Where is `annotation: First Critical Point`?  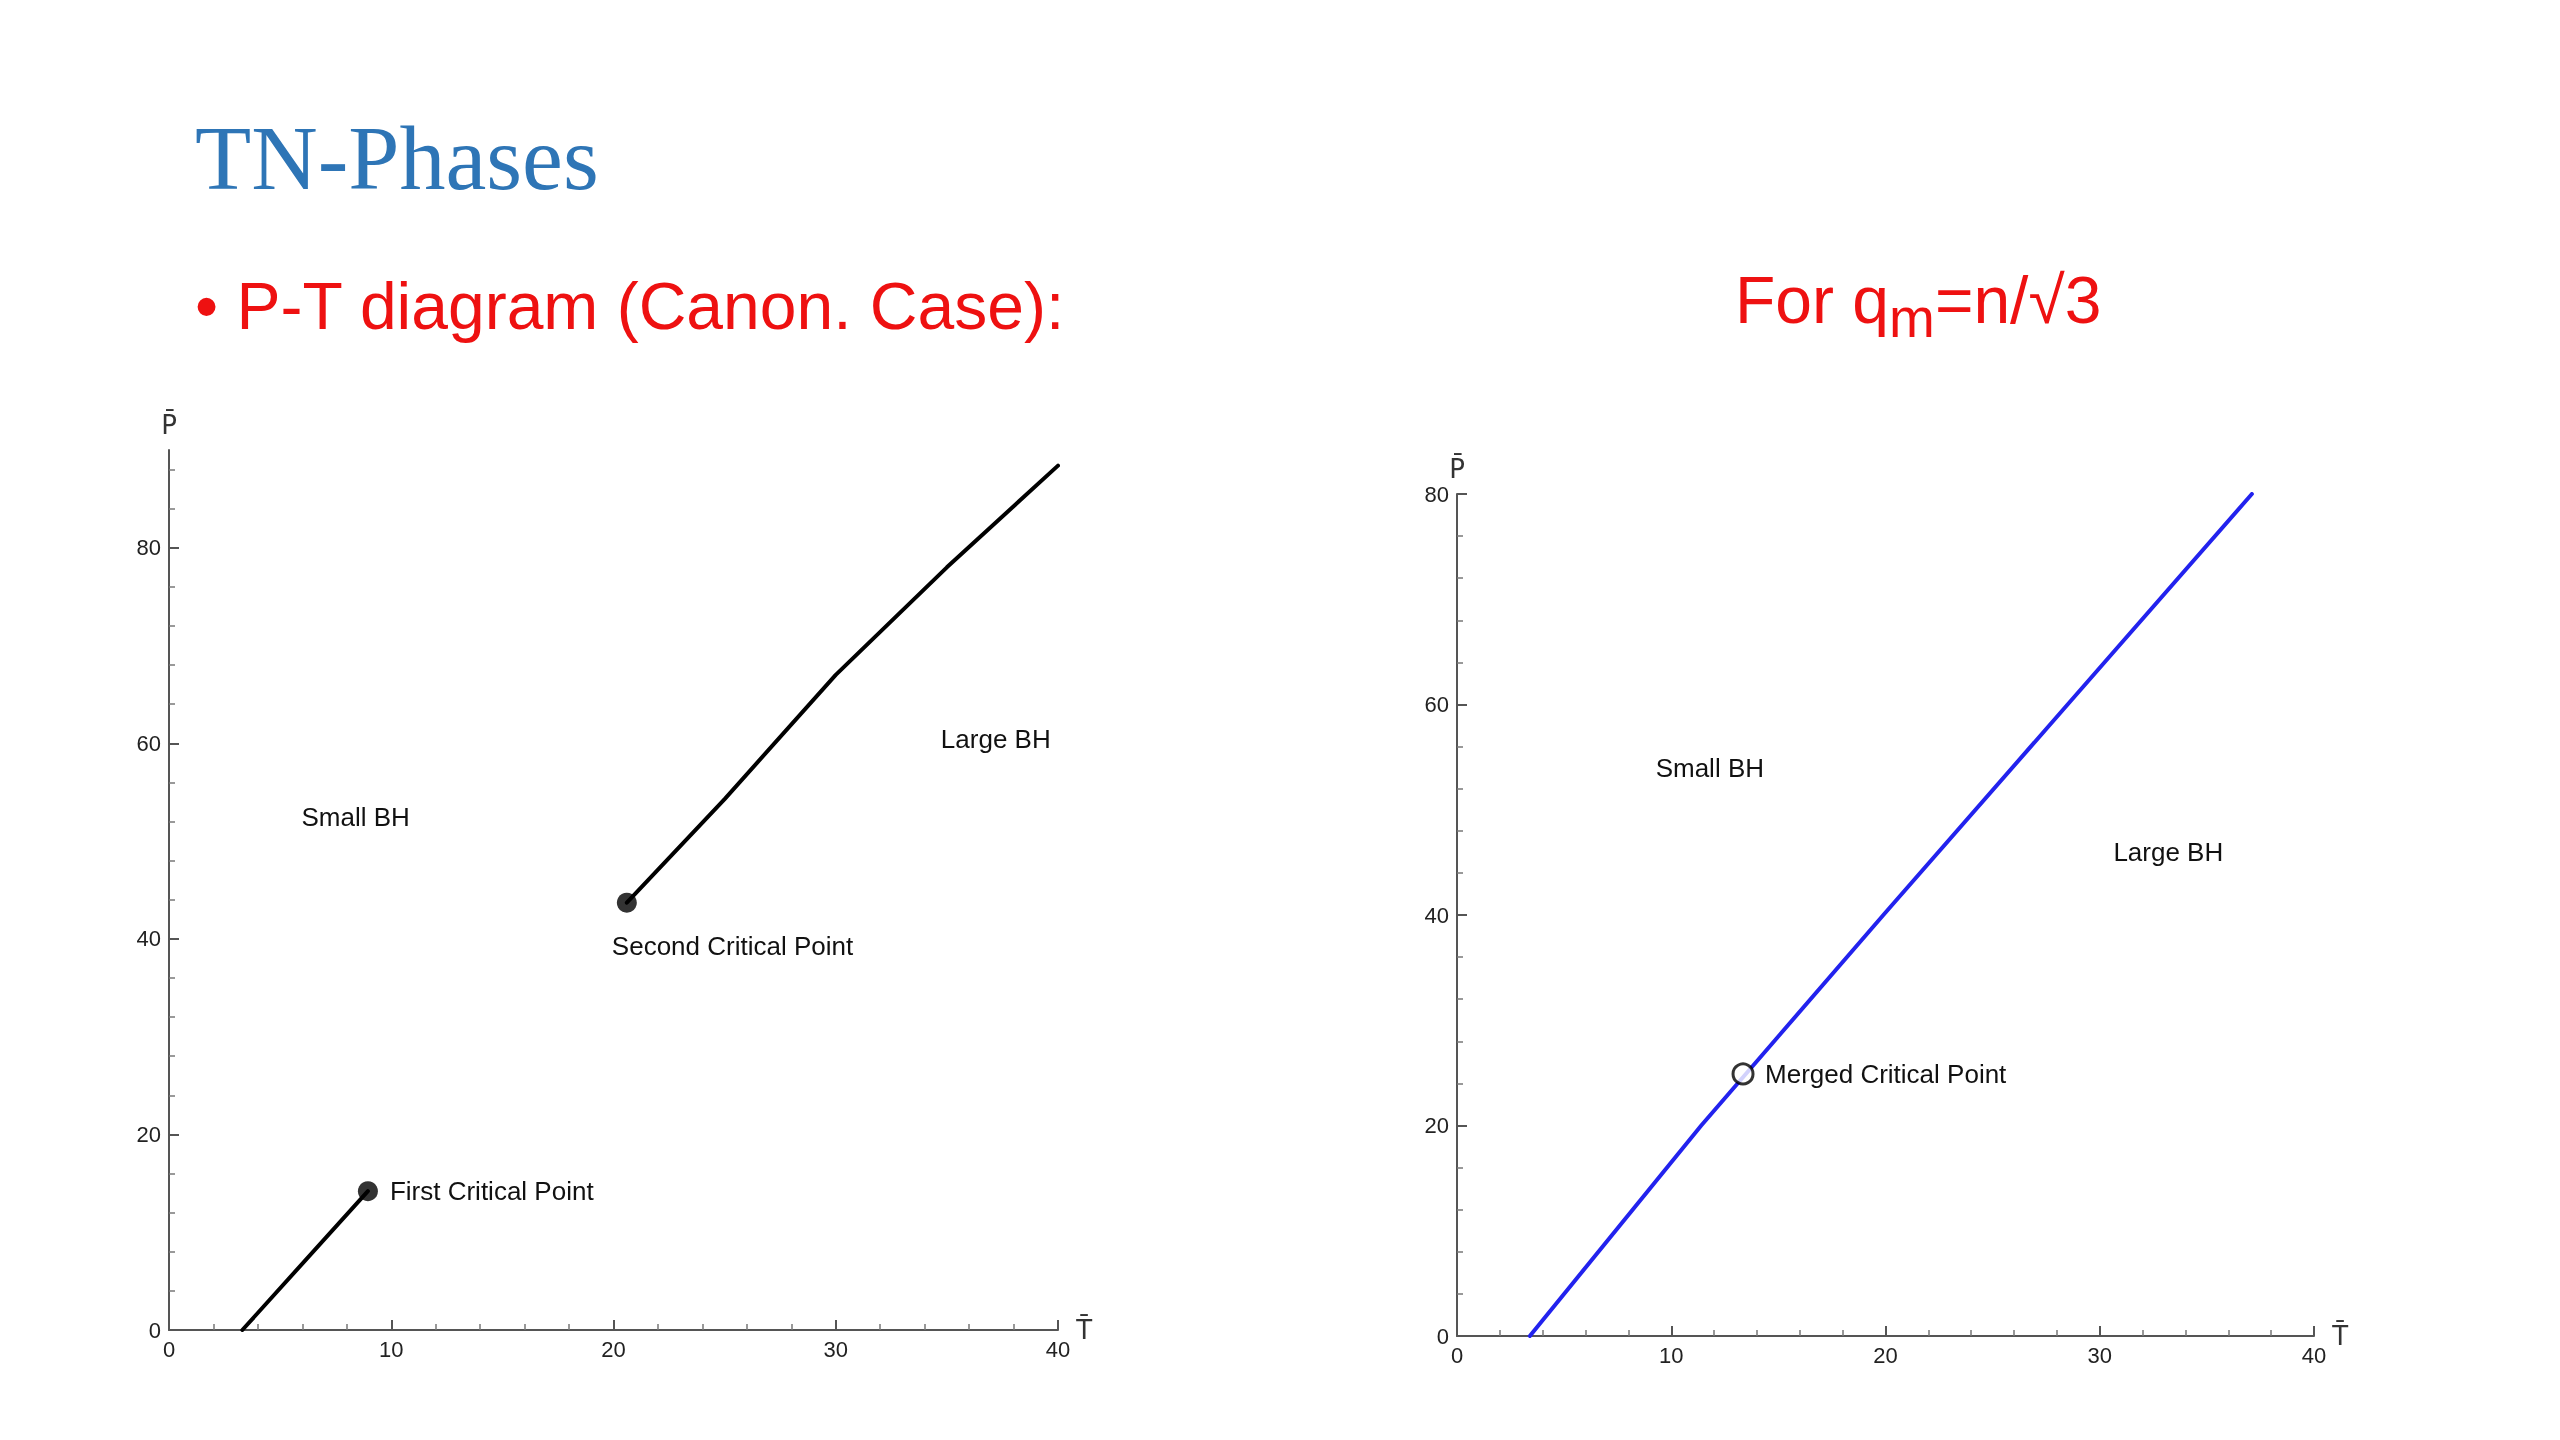
annotation: First Critical Point is located at coordinates (492, 1191).